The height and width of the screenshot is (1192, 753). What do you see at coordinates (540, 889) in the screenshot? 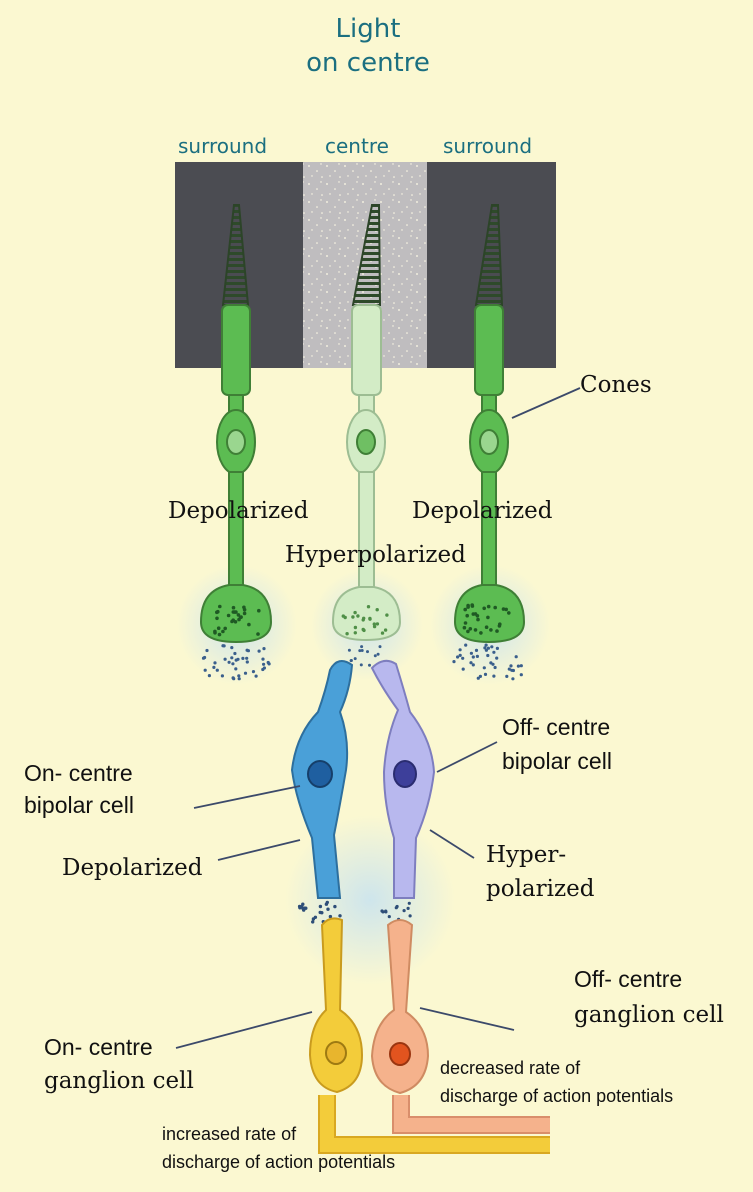
I see `label-hyper-line2: polarized` at bounding box center [540, 889].